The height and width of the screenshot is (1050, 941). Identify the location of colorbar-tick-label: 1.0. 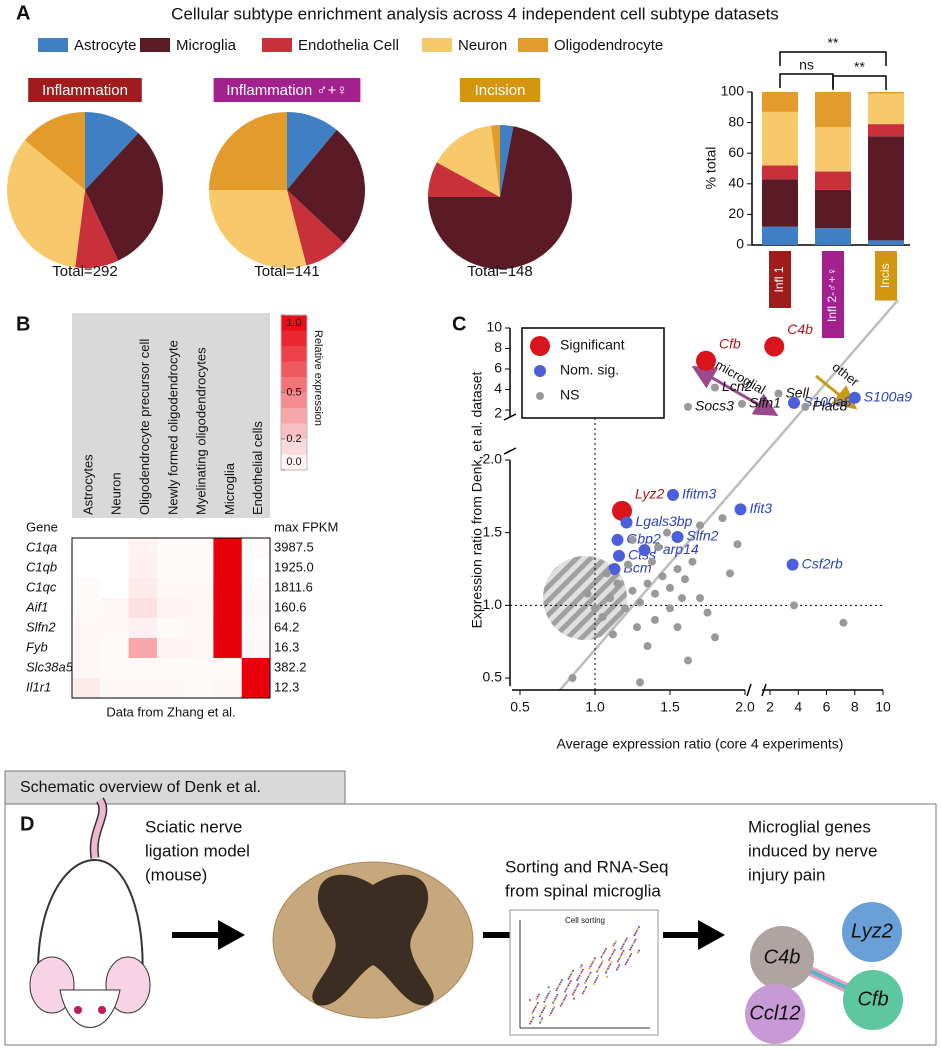
(293, 323).